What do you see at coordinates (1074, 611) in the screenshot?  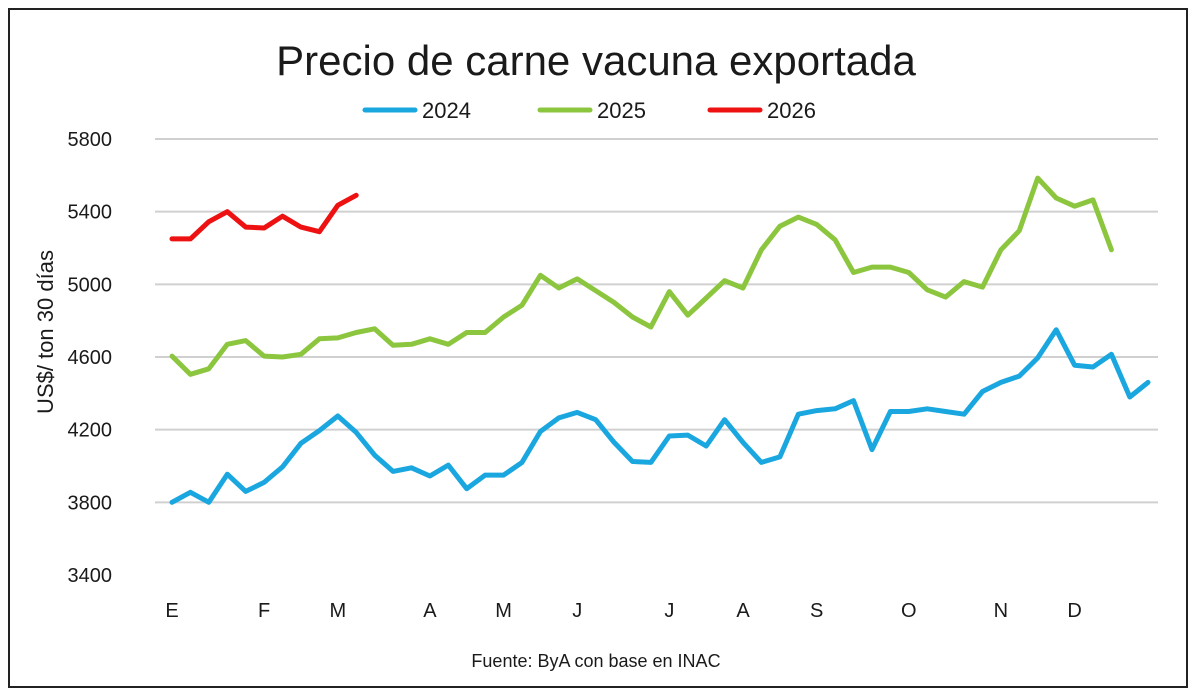 I see `x-tick-label: D` at bounding box center [1074, 611].